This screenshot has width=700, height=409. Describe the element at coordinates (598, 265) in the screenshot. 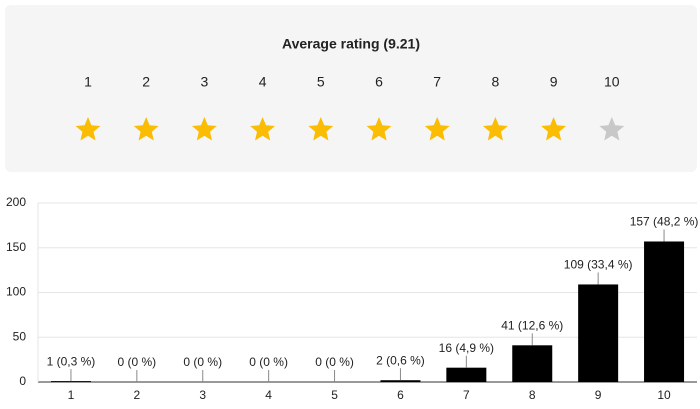

I see `value-label: 109 (33,4 %)` at that location.